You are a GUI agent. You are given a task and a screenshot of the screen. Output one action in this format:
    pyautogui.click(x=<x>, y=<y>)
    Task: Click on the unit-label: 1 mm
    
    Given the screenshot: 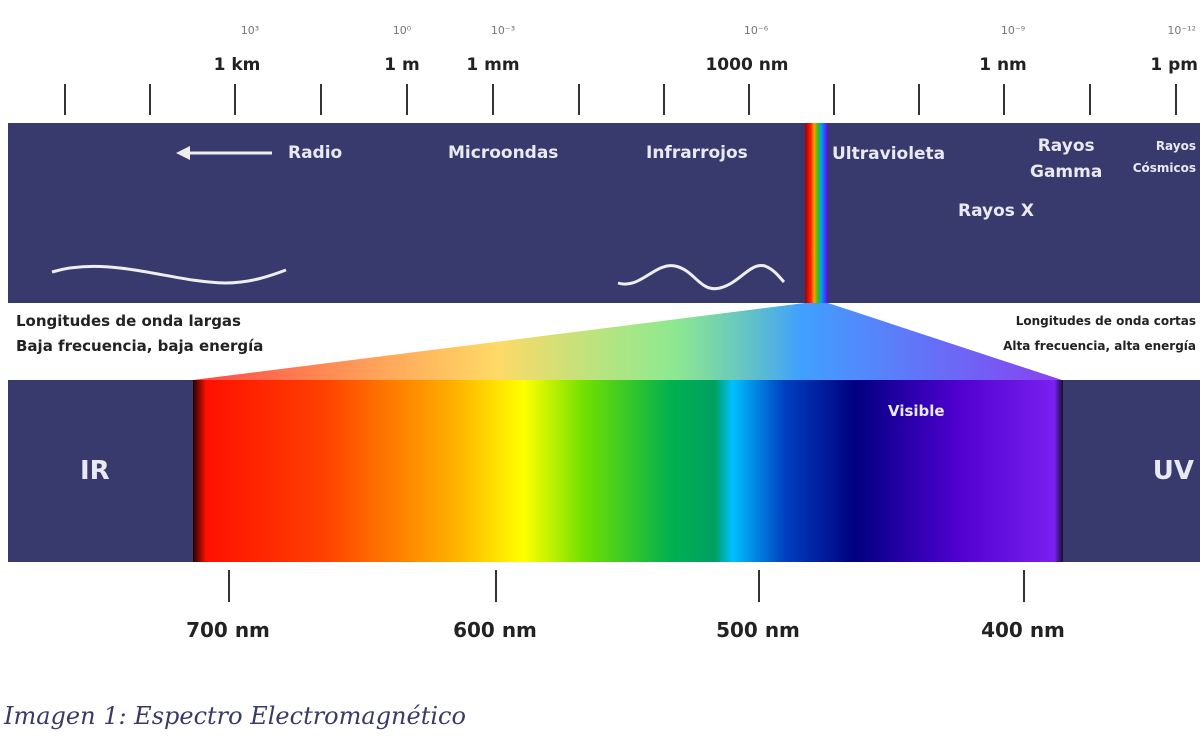 What is the action you would take?
    pyautogui.click(x=493, y=65)
    